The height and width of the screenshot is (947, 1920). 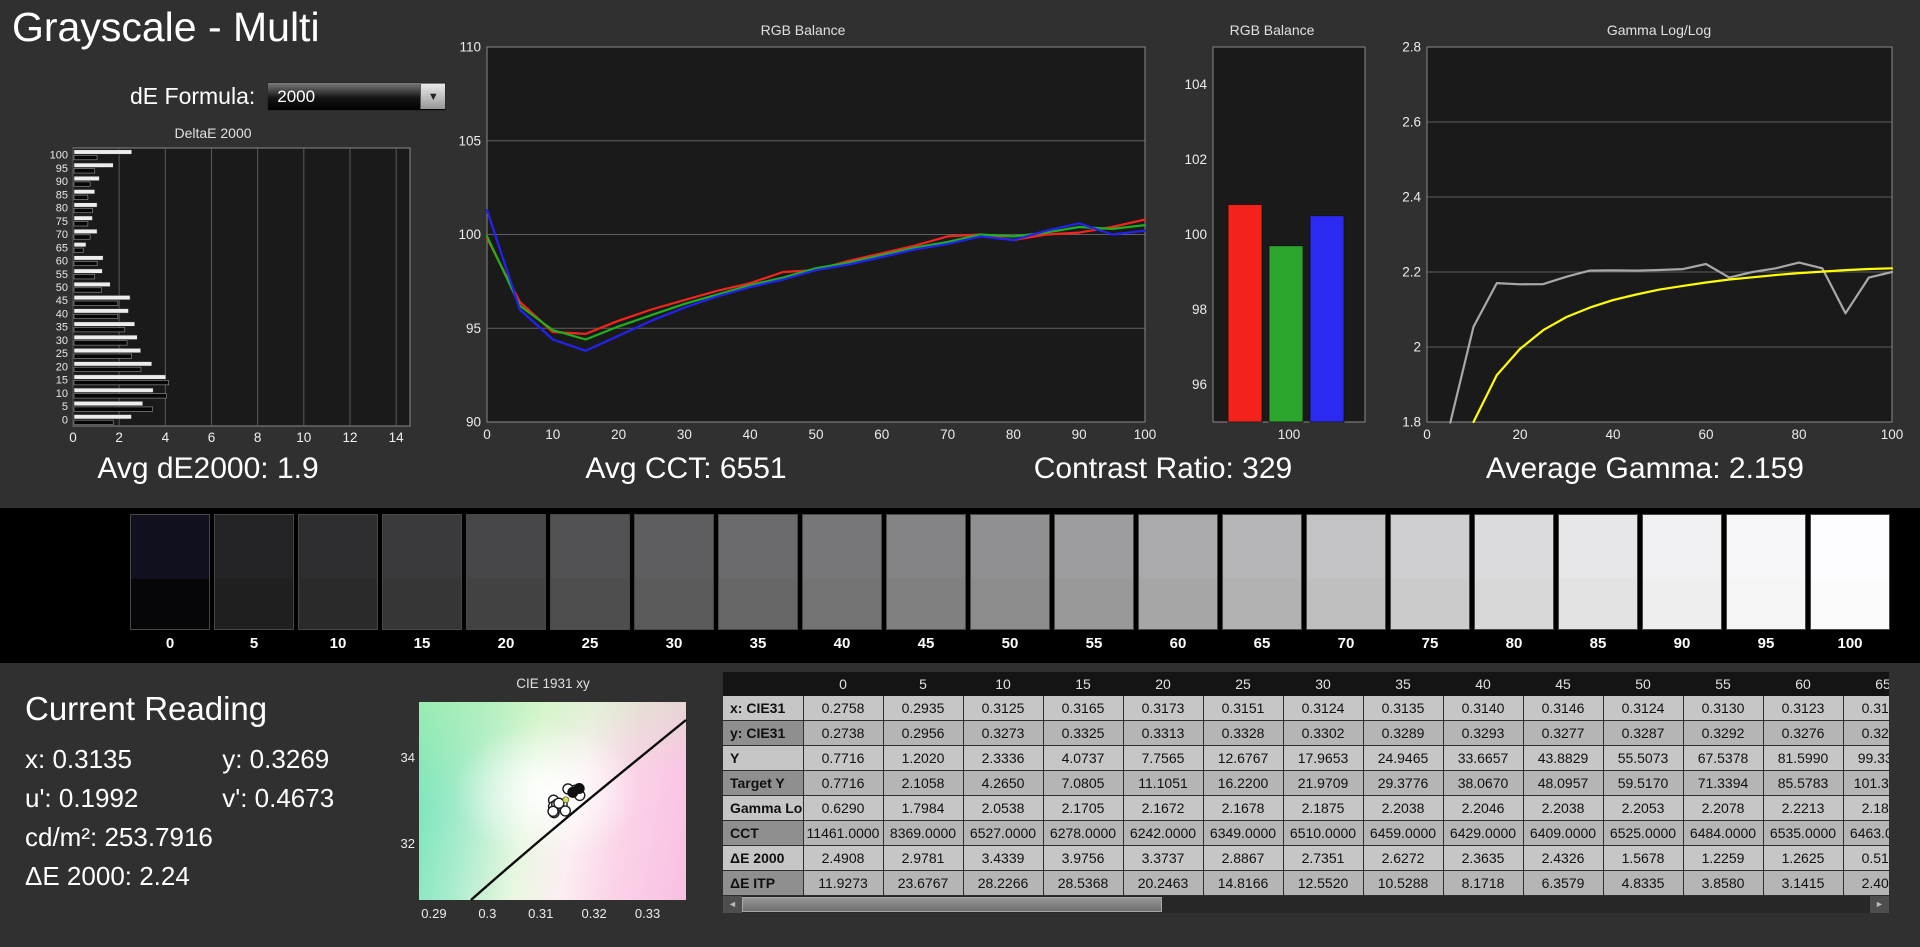 I want to click on swatch-level-label: 45, so click(x=926, y=643).